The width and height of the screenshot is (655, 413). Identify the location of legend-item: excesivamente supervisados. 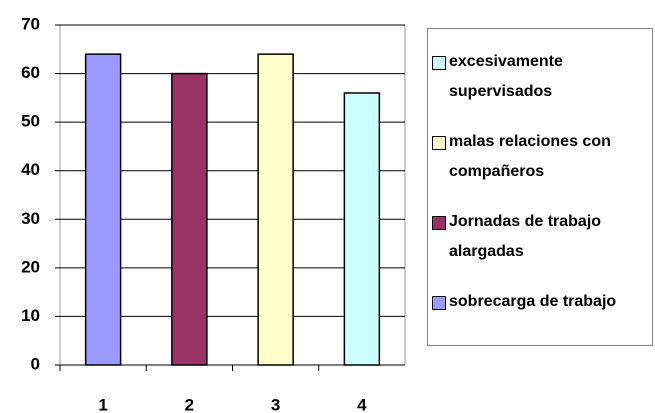
(542, 77).